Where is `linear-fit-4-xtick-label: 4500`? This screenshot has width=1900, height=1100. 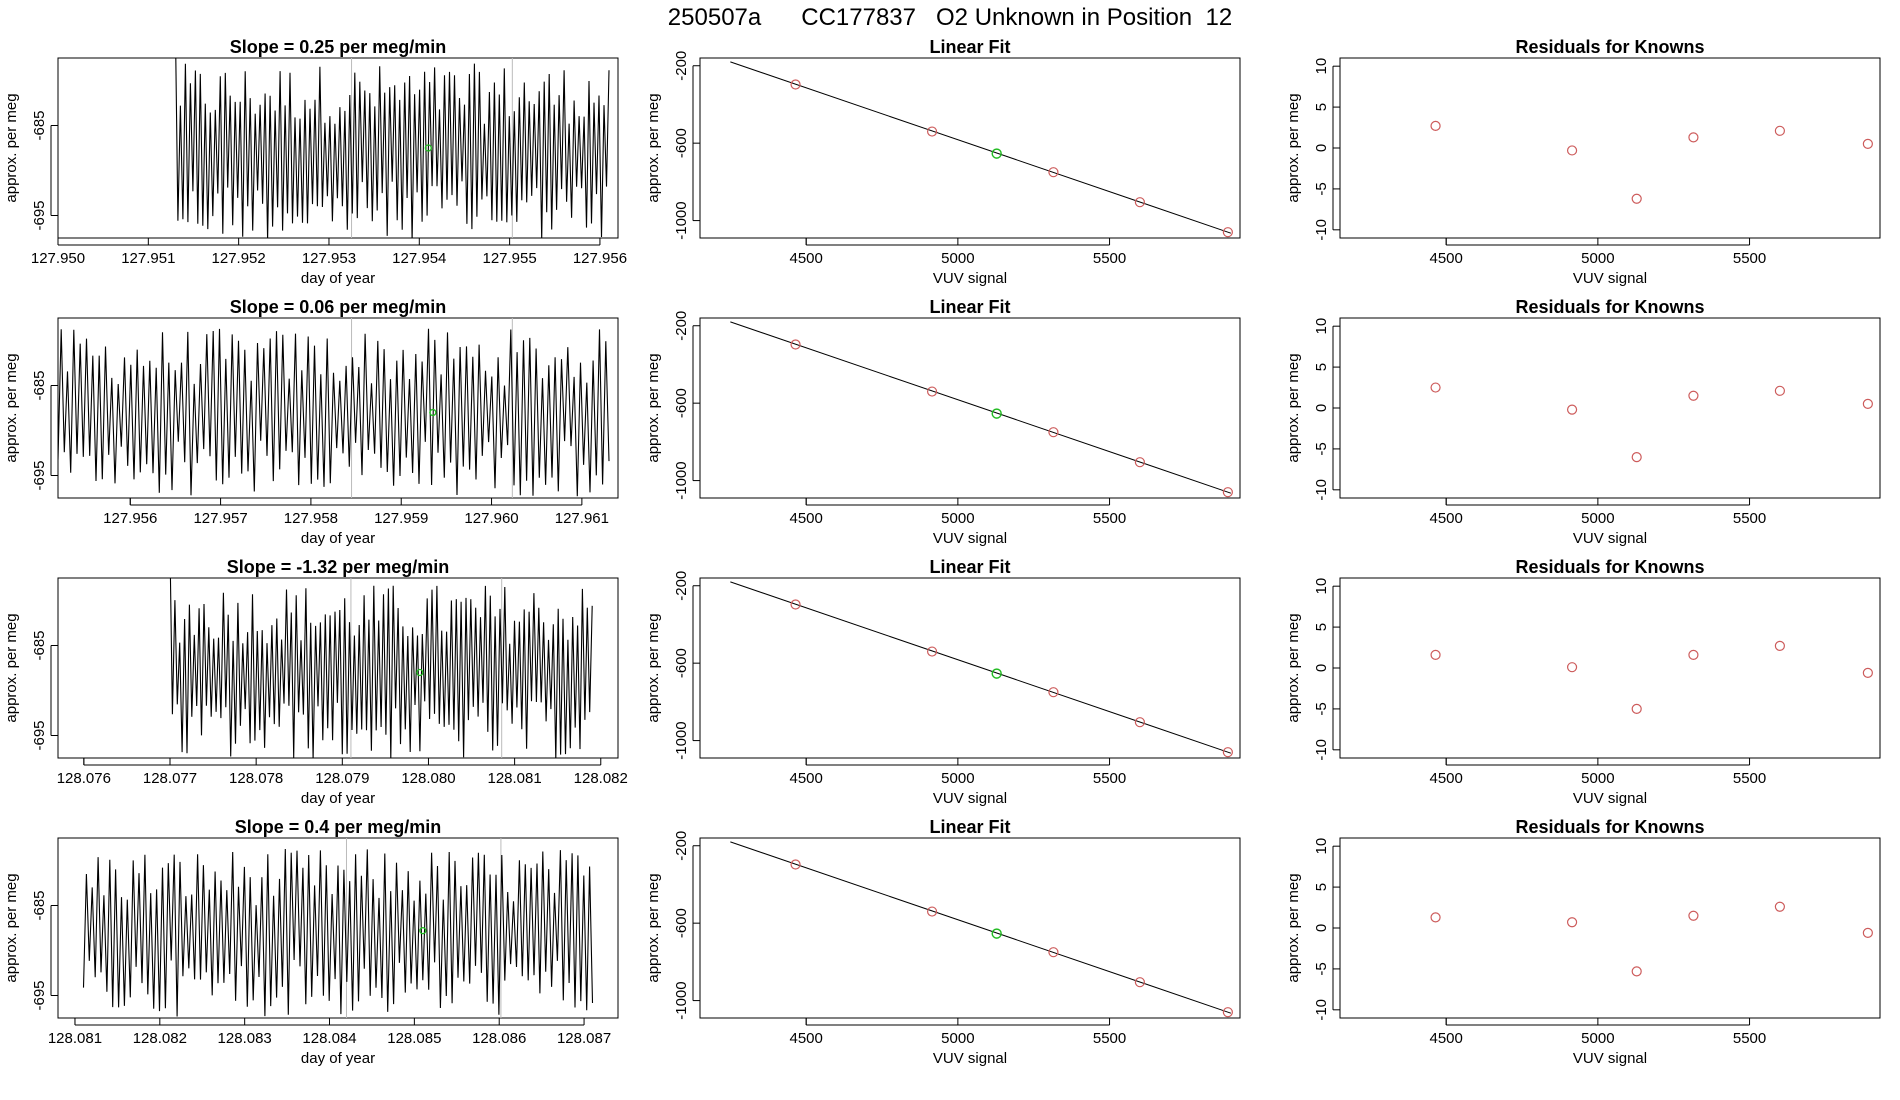
linear-fit-4-xtick-label: 4500 is located at coordinates (805, 1038).